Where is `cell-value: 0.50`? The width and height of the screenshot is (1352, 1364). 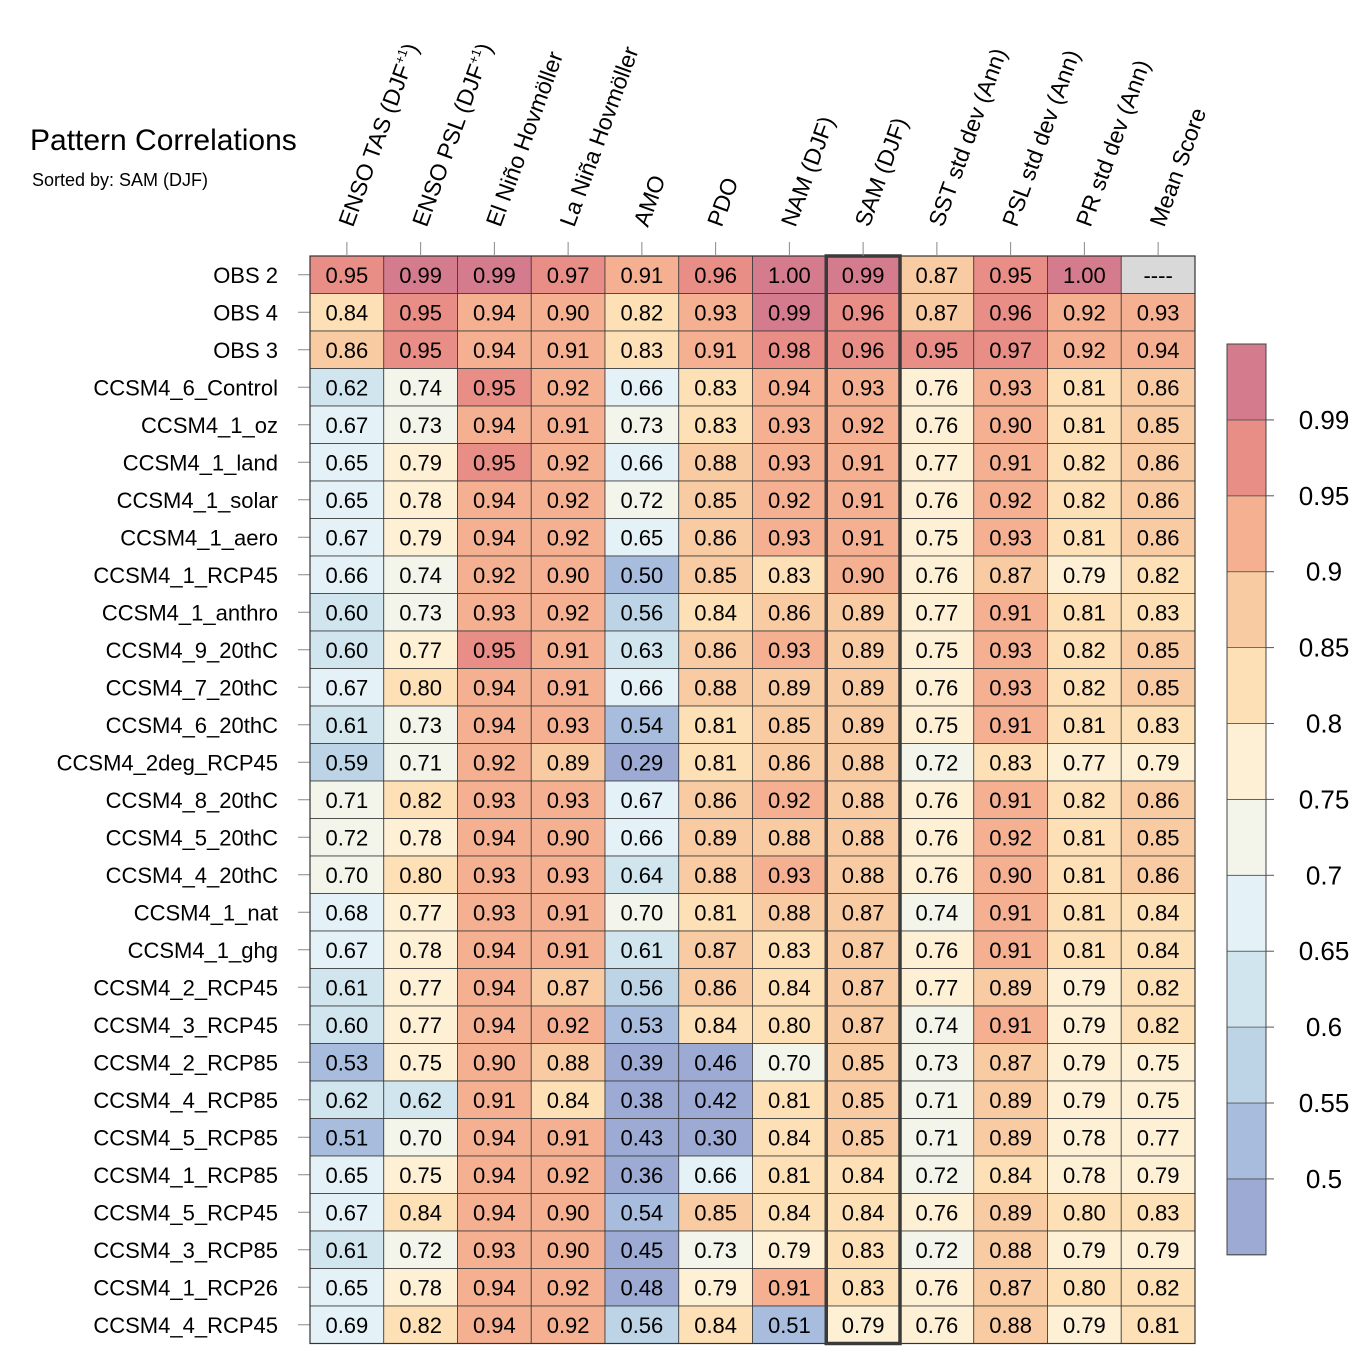 cell-value: 0.50 is located at coordinates (641, 575).